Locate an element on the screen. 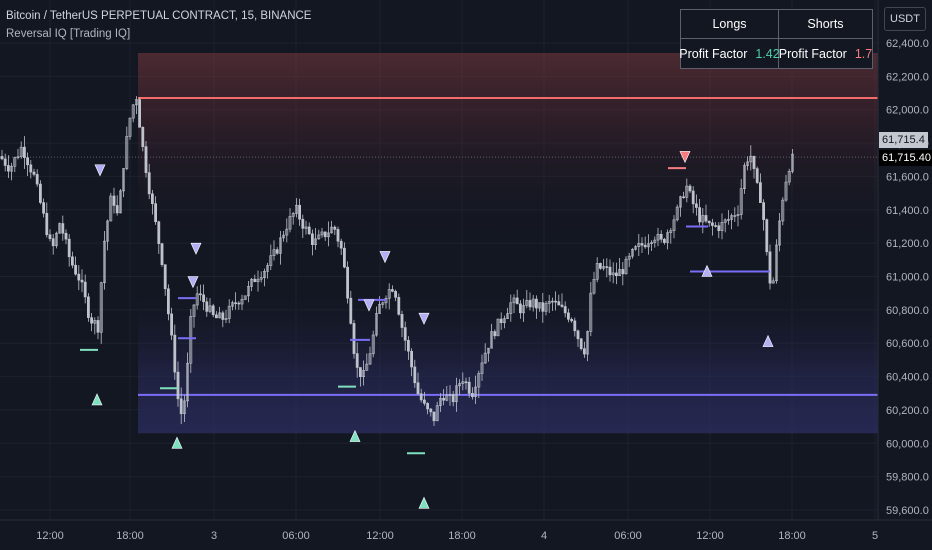 The image size is (932, 550). y-tick-label: 60,200.0 is located at coordinates (907, 411).